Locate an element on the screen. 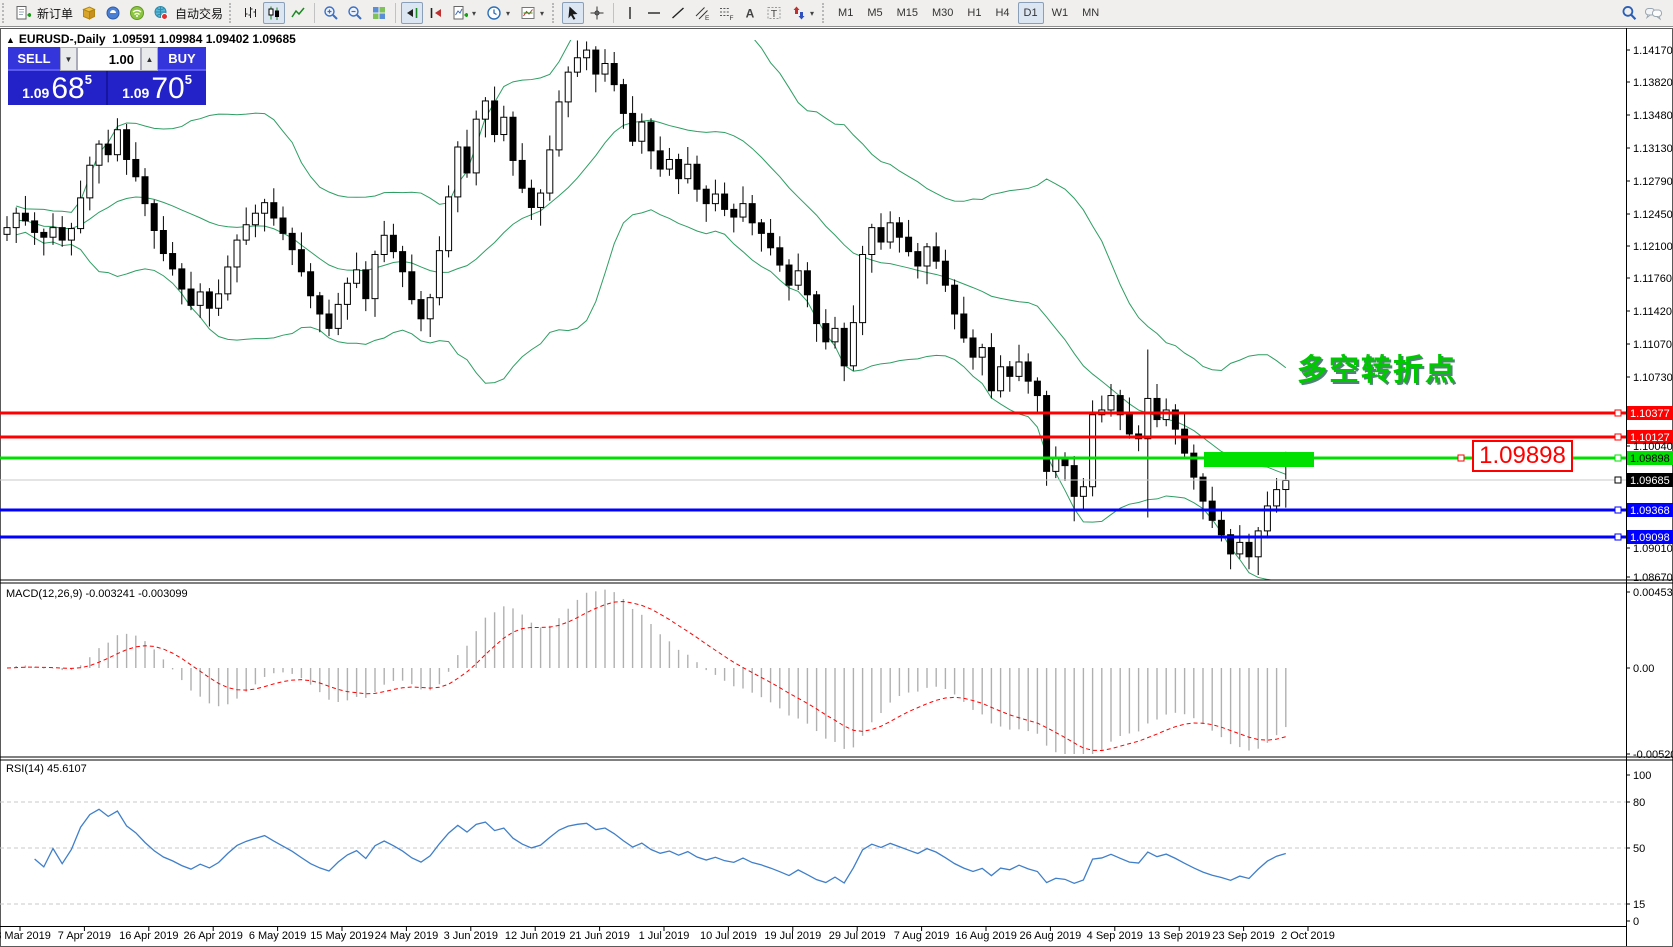 The width and height of the screenshot is (1673, 947). svg-text: 1.10730 is located at coordinates (1653, 378).